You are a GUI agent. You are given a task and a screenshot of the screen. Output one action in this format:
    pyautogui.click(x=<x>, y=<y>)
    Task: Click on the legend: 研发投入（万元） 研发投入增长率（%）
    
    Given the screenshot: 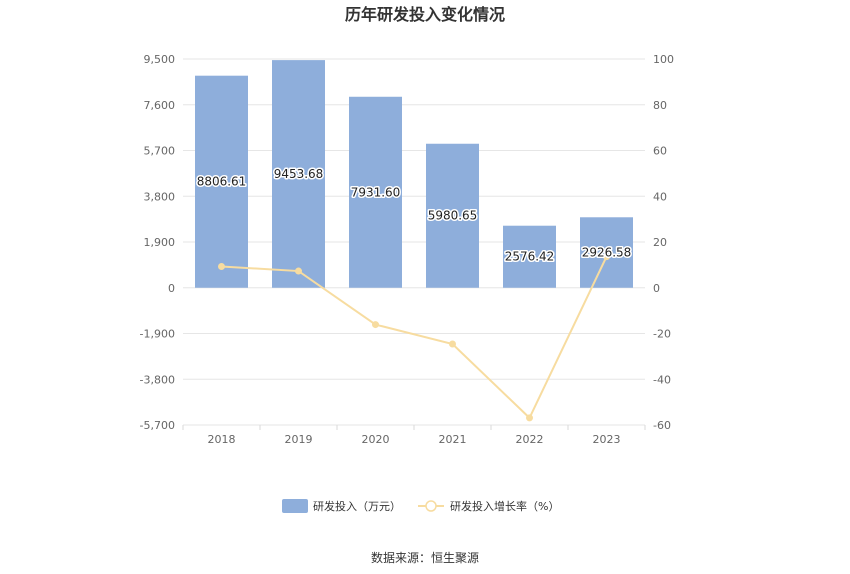 What is the action you would take?
    pyautogui.click(x=420, y=506)
    